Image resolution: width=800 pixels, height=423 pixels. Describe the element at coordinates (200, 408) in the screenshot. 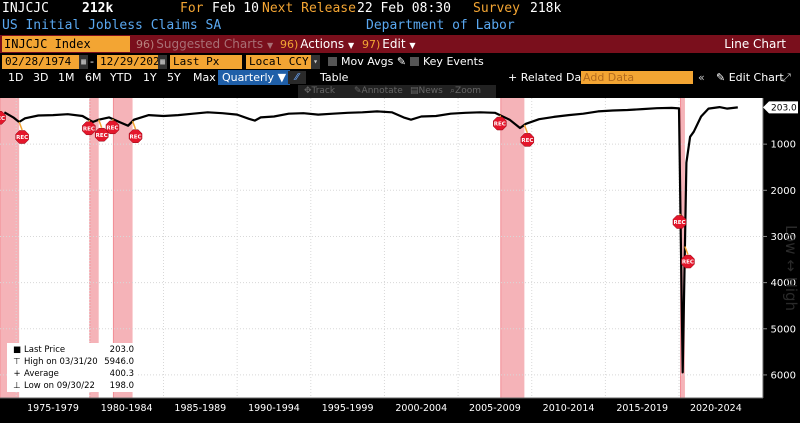

I see `x-tick-label: 1985-1989` at that location.